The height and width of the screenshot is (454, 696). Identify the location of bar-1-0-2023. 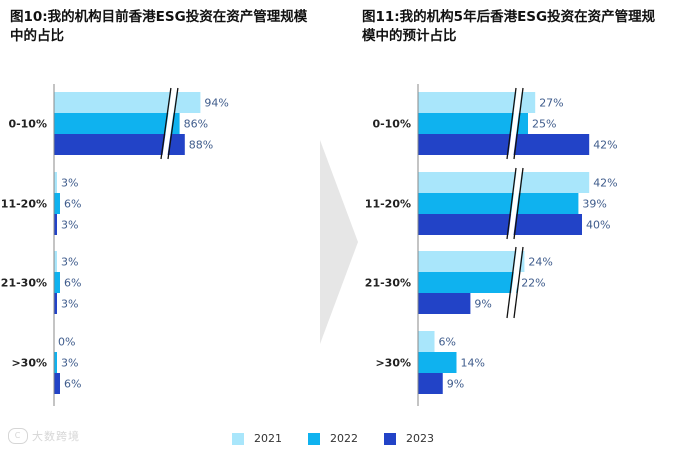
(504, 144).